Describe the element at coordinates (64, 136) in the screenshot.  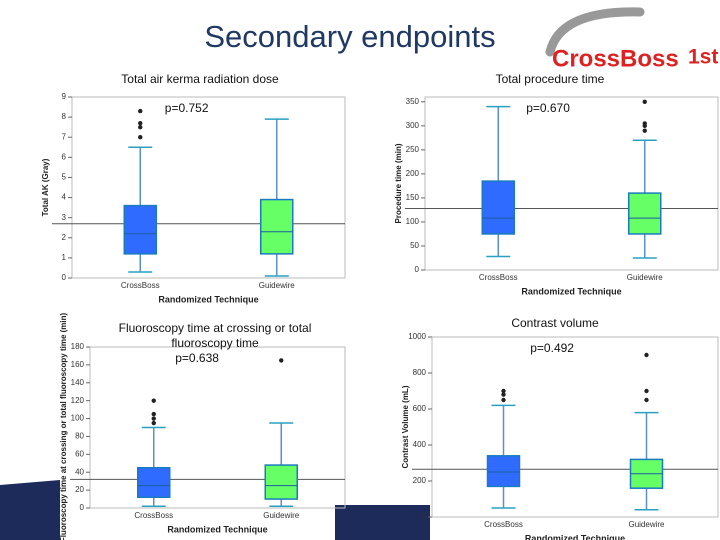
I see `y-tick-label: 7` at that location.